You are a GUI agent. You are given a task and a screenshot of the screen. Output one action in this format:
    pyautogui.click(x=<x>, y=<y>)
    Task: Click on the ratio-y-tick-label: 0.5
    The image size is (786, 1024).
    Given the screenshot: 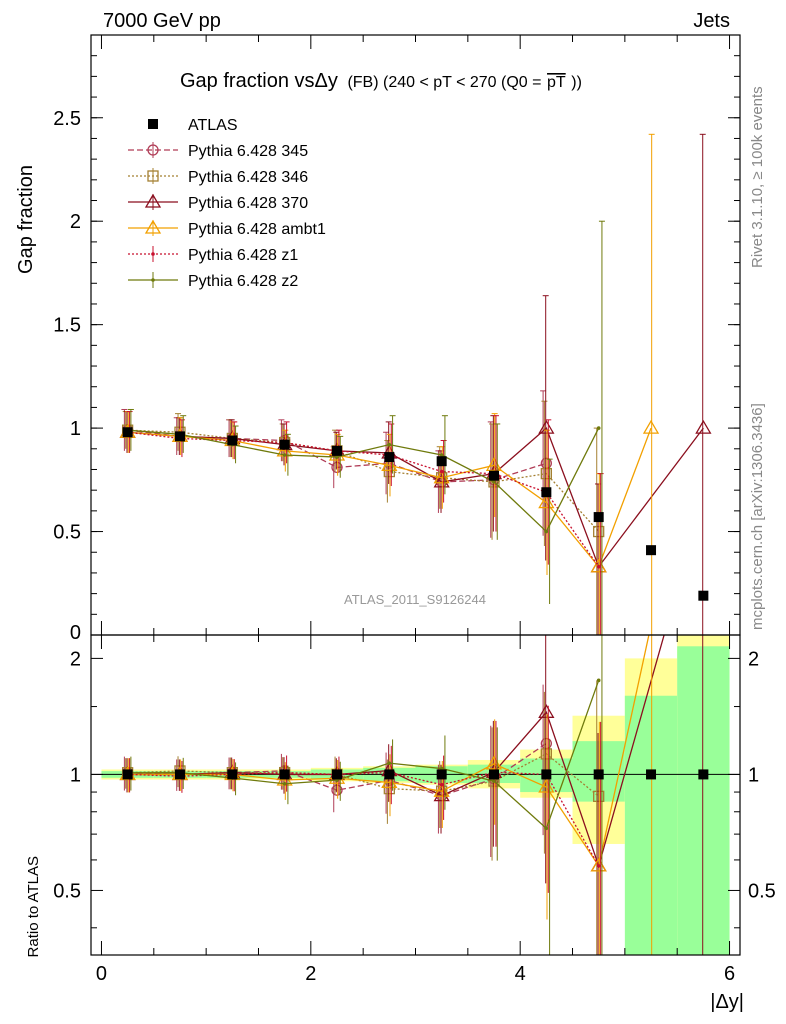 What is the action you would take?
    pyautogui.click(x=67, y=891)
    